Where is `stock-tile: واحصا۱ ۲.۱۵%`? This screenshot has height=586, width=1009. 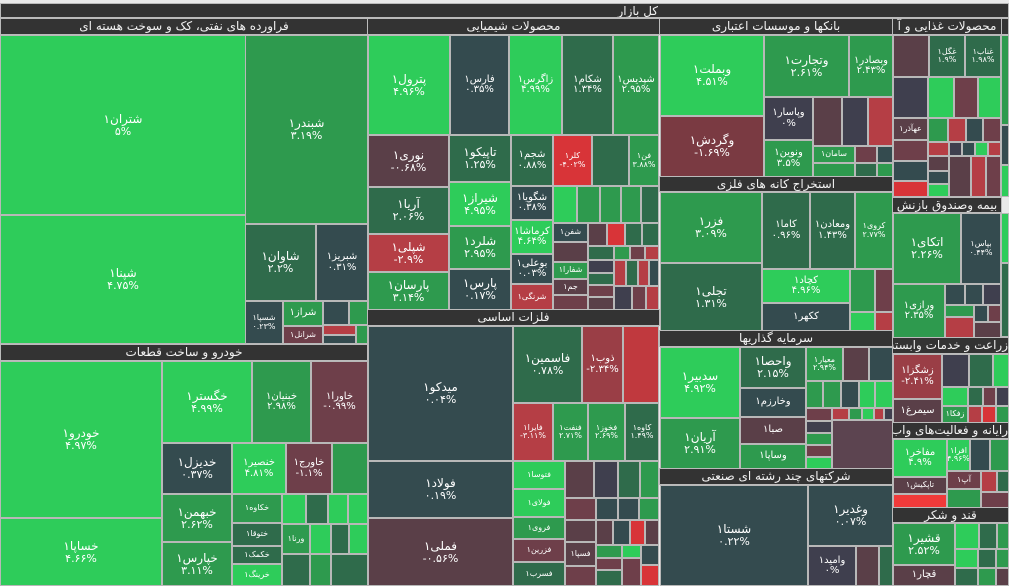 stock-tile: واحصا۱ ۲.۱۵% is located at coordinates (773, 367).